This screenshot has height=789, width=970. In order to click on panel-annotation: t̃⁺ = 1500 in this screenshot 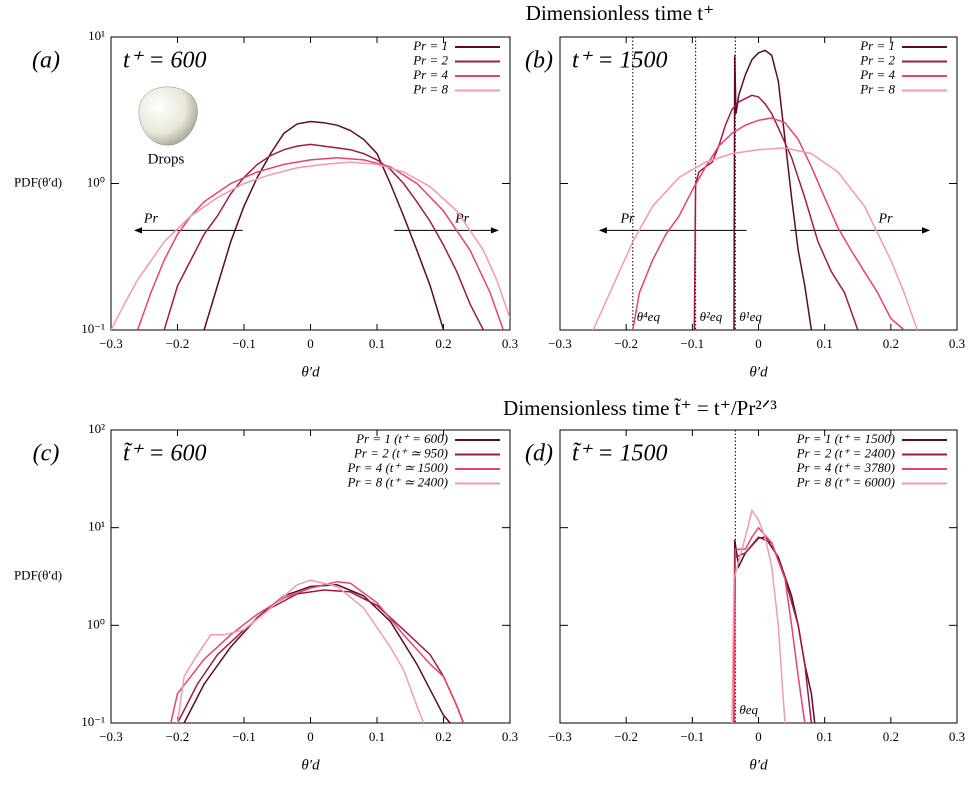, I will do `click(620, 454)`.